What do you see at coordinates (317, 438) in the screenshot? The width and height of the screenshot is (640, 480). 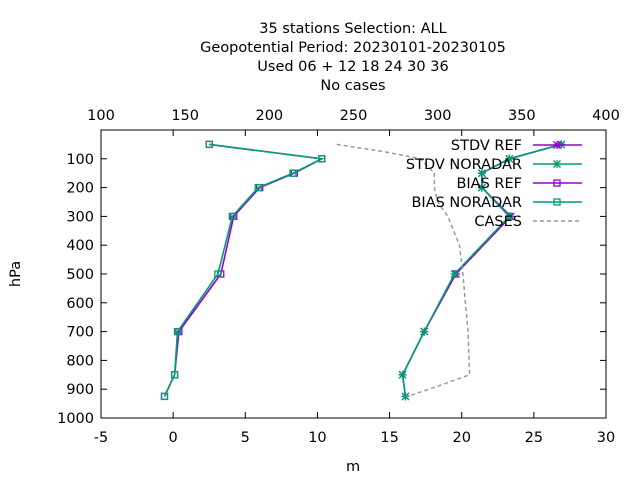 I see `x-bottom-tick-label: 10` at bounding box center [317, 438].